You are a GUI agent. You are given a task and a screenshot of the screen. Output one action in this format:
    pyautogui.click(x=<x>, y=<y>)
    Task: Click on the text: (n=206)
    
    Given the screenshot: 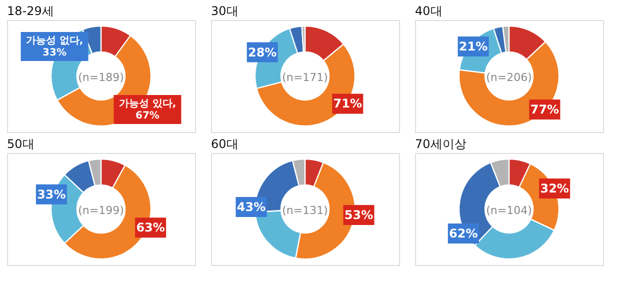 What is the action you would take?
    pyautogui.click(x=509, y=77)
    